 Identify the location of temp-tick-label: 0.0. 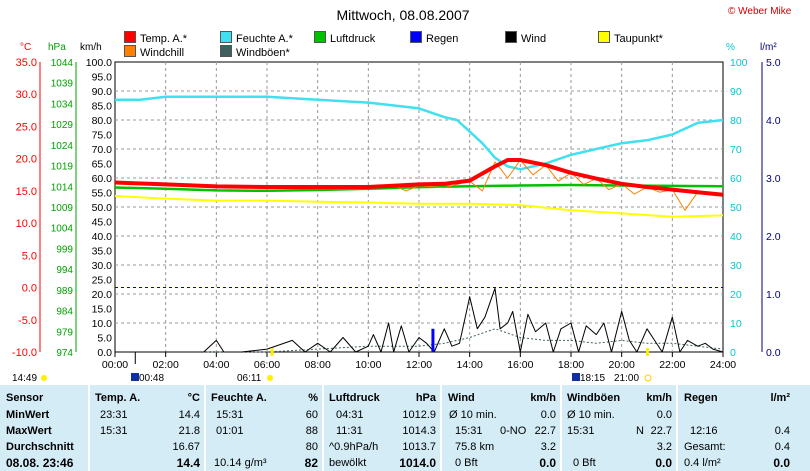
(29, 289).